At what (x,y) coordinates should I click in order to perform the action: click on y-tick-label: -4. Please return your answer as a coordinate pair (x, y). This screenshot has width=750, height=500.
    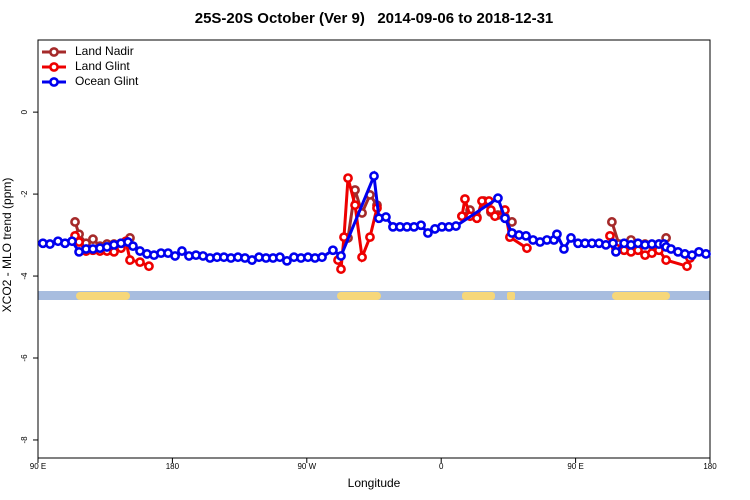
    Looking at the image, I should click on (24, 276).